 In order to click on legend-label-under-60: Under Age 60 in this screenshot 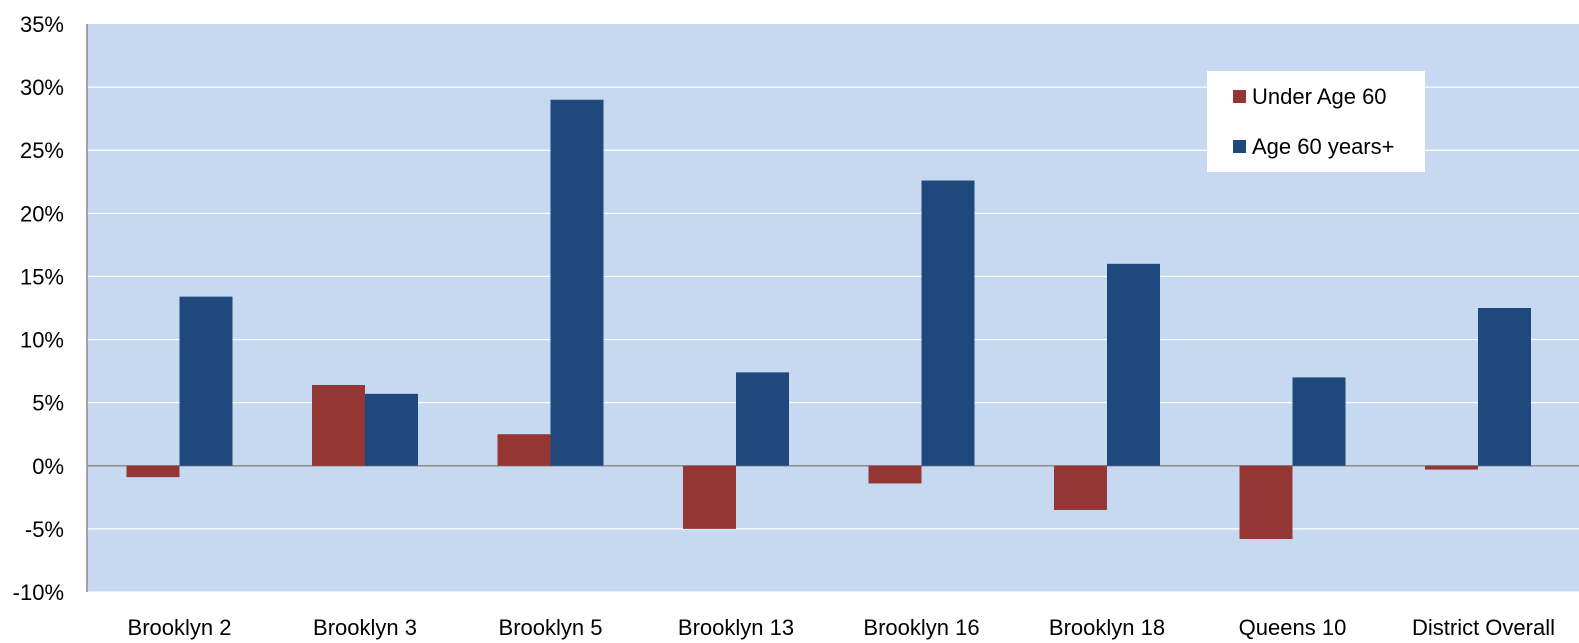, I will do `click(1319, 96)`.